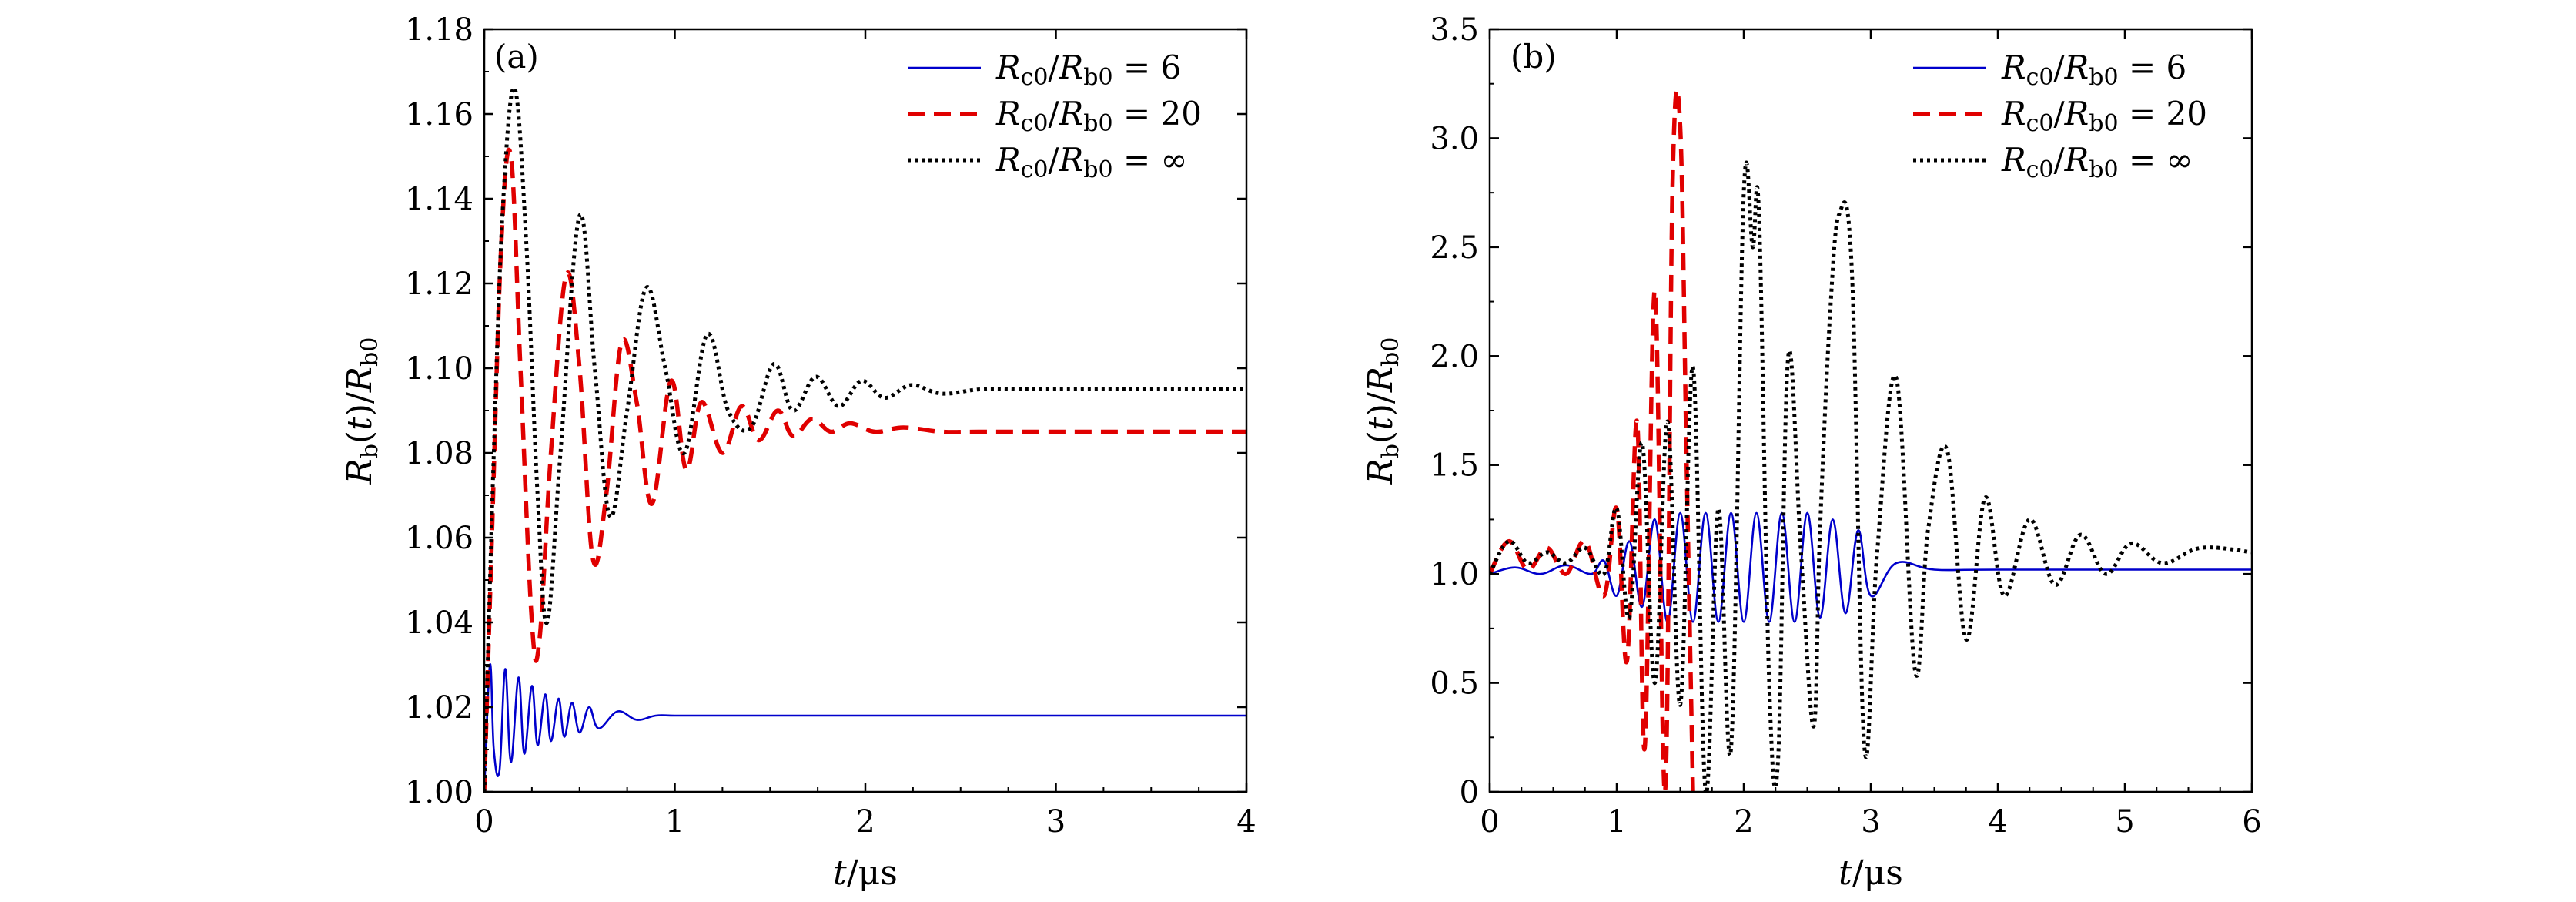 The image size is (2576, 902). Describe the element at coordinates (1454, 248) in the screenshot. I see `y-tick-label-b: 2.5` at that location.